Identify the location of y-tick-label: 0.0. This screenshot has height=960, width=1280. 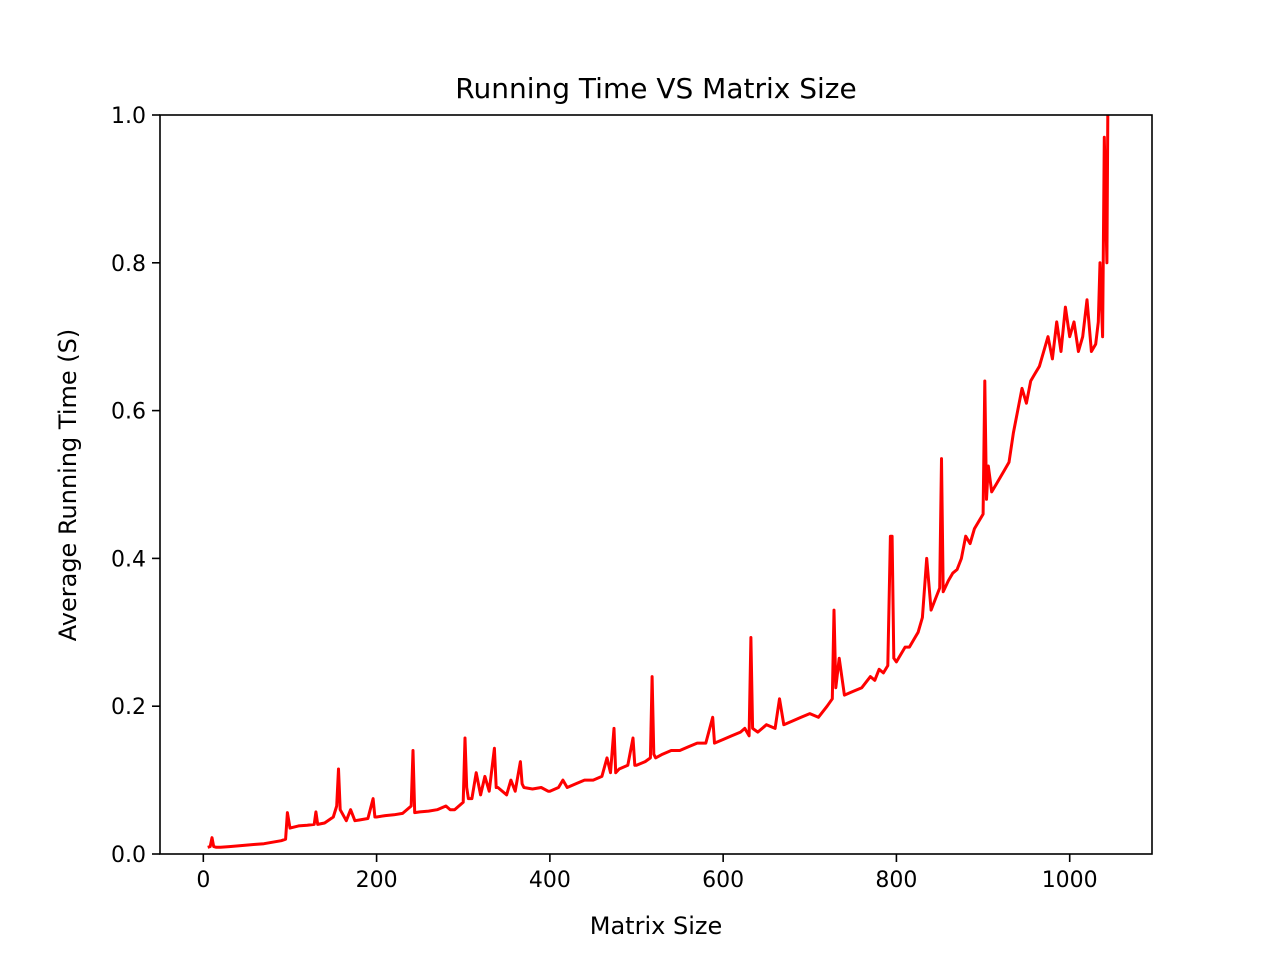
(128, 855).